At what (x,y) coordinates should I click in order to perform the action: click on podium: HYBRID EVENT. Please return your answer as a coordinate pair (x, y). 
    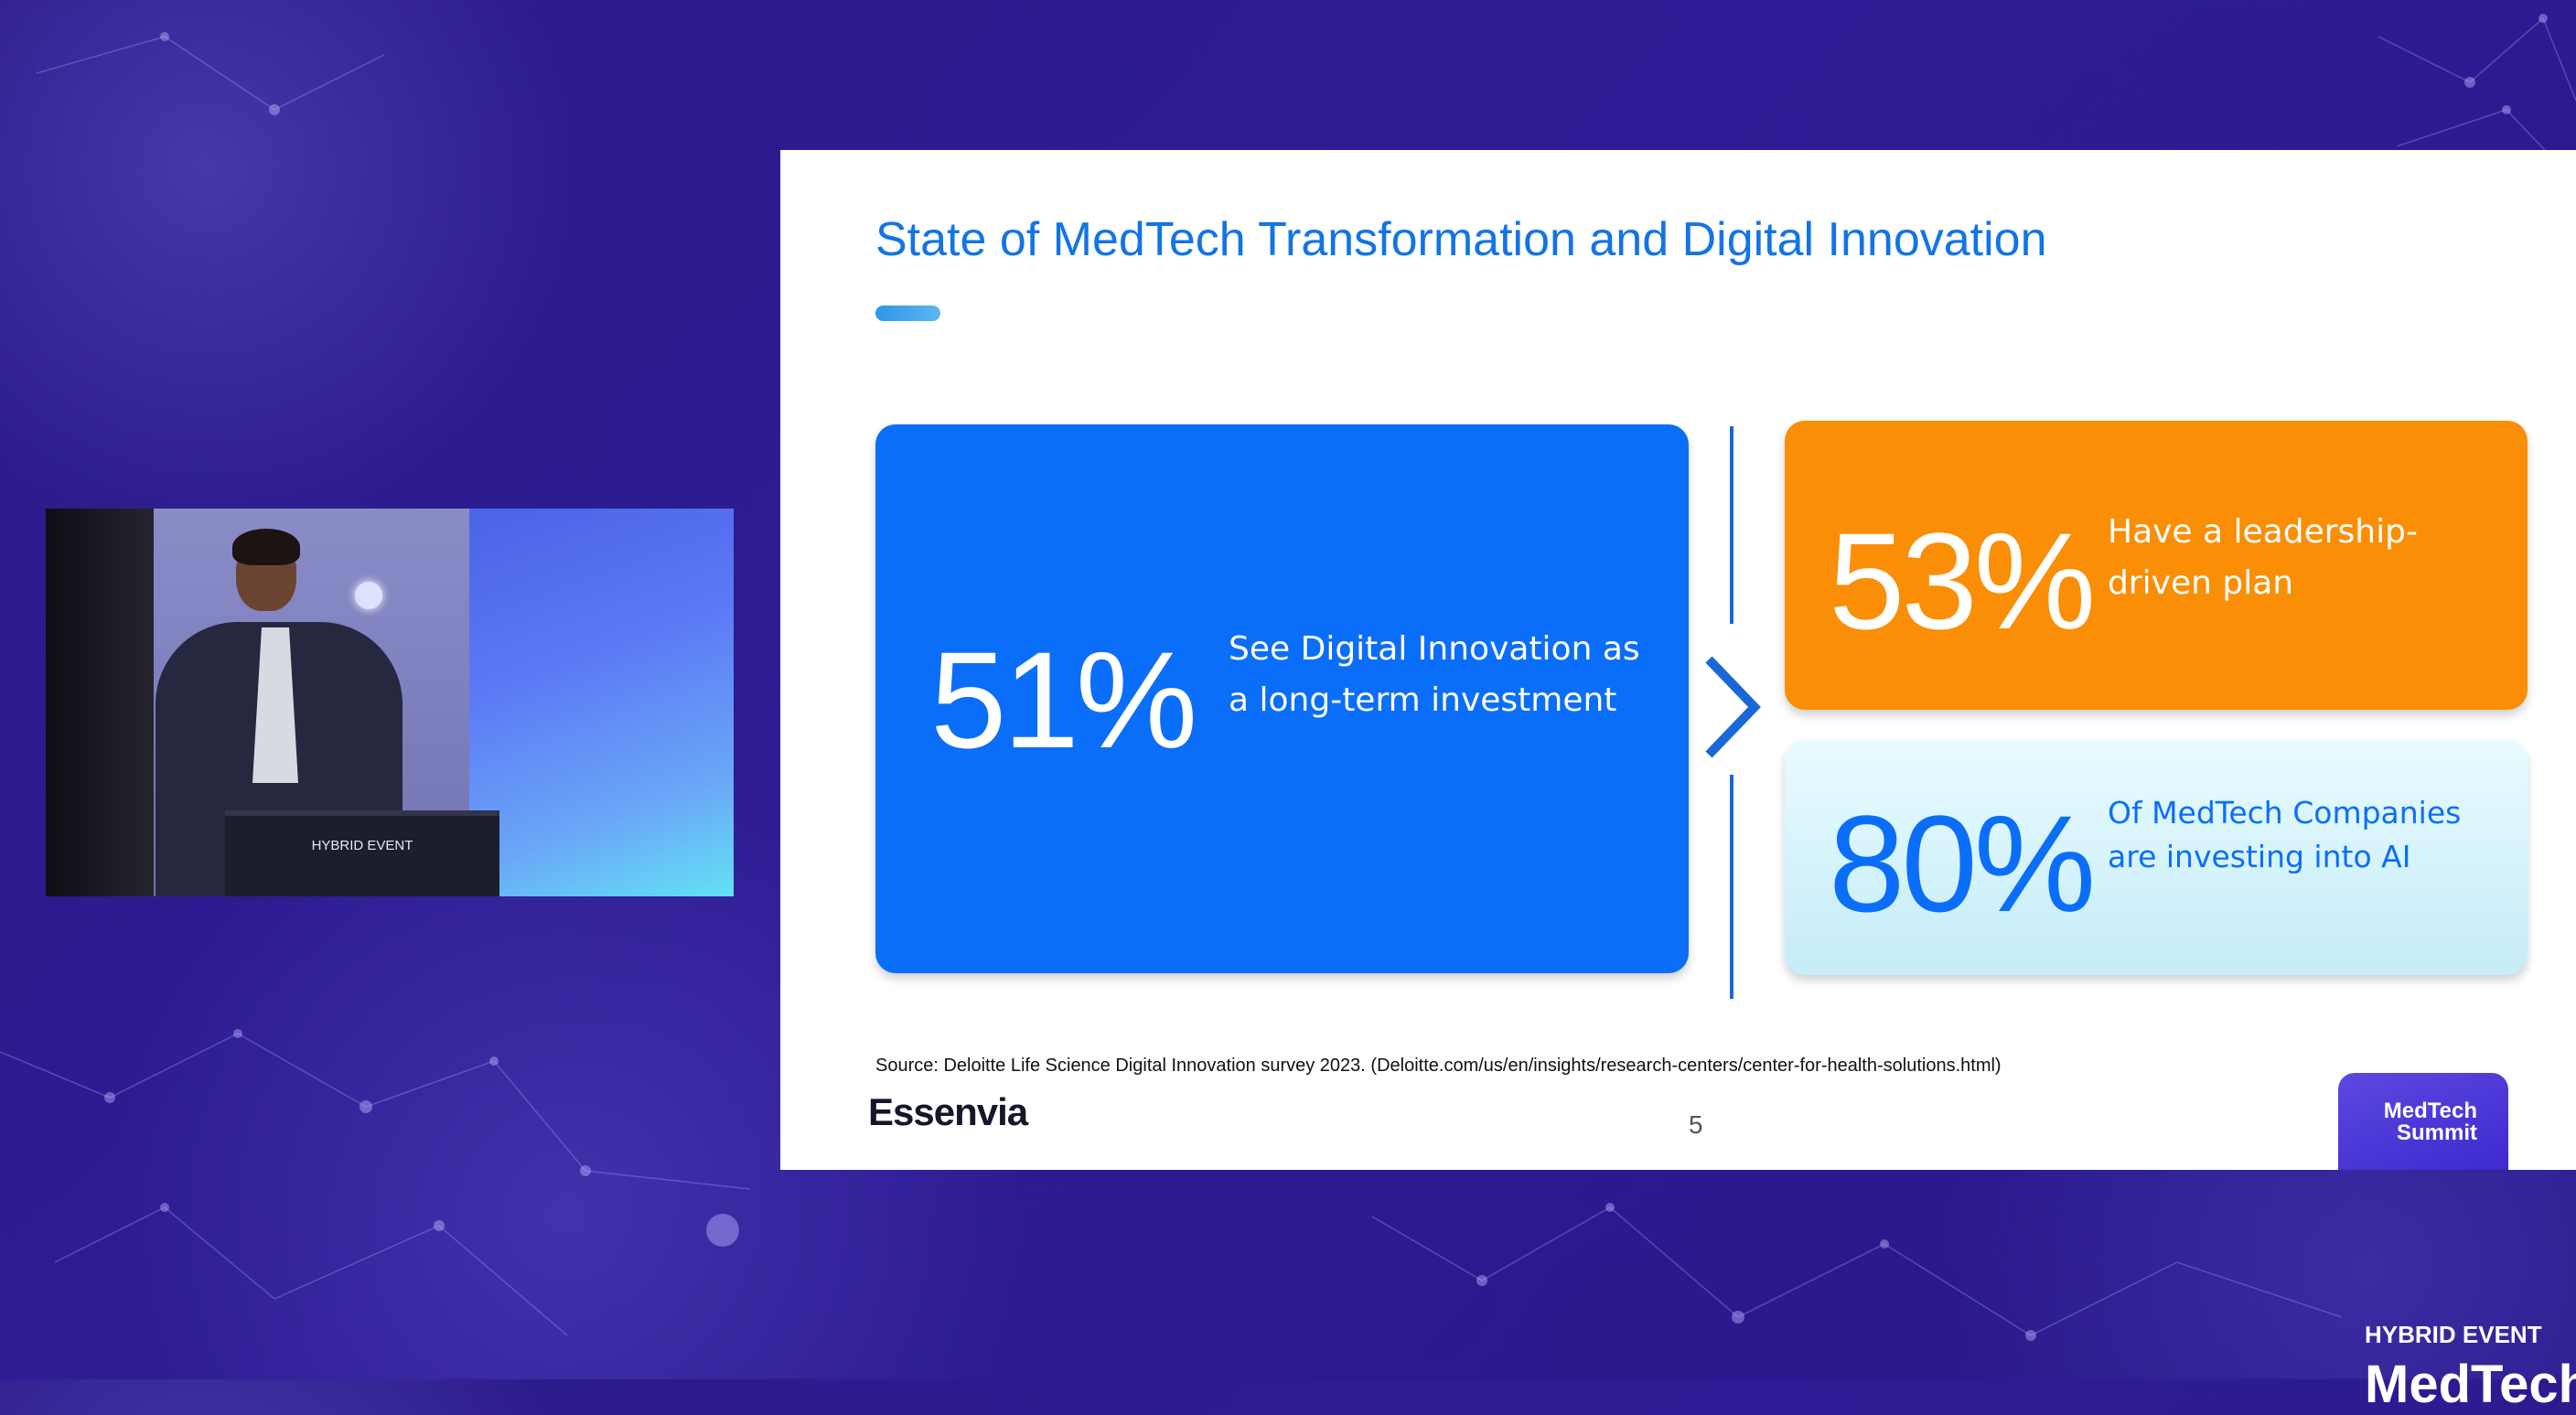
    Looking at the image, I should click on (362, 853).